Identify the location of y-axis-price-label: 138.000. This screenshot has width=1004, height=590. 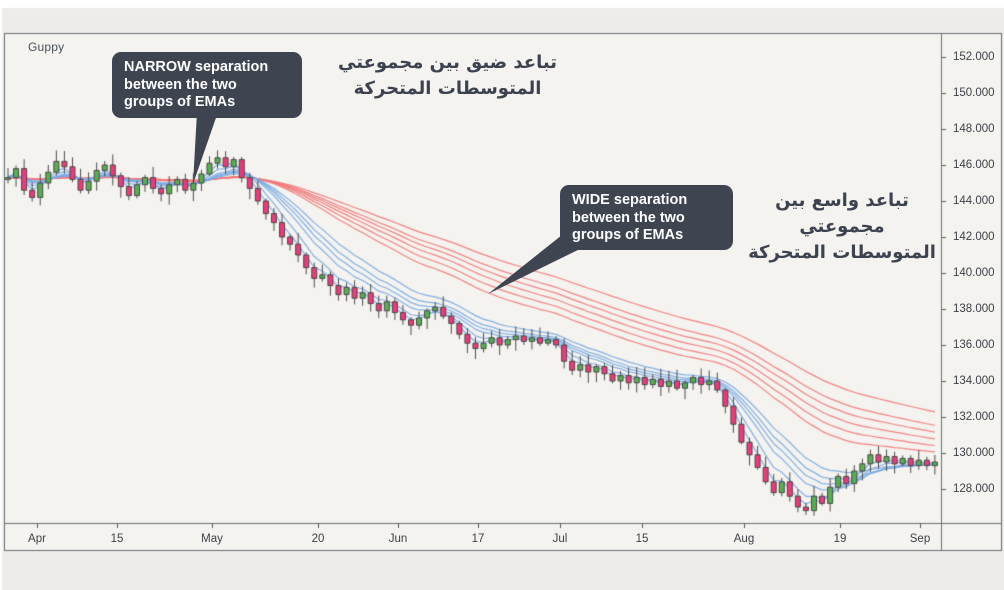
(974, 309).